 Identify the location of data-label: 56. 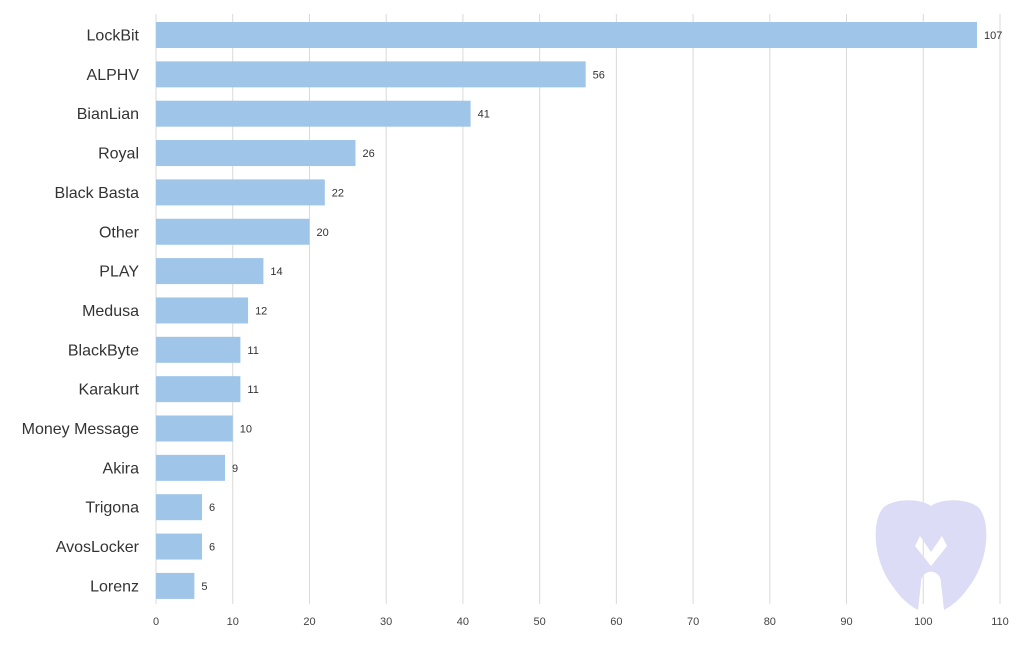
(599, 75).